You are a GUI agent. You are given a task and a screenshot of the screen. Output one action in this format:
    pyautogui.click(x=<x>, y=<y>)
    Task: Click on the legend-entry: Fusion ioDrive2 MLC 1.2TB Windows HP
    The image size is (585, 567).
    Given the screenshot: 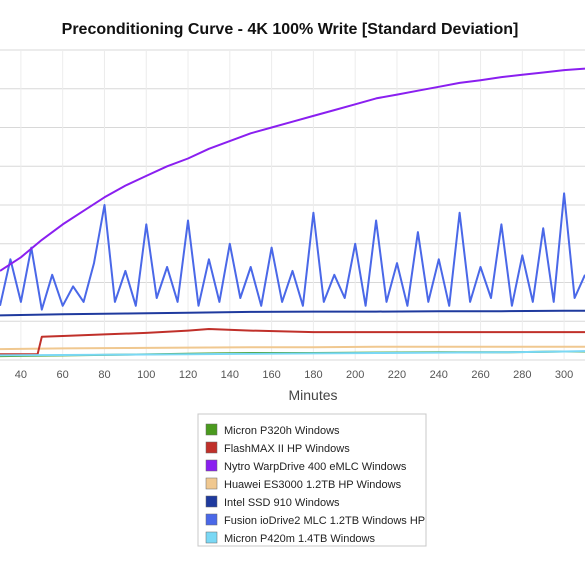 What is the action you would take?
    pyautogui.click(x=324, y=521)
    